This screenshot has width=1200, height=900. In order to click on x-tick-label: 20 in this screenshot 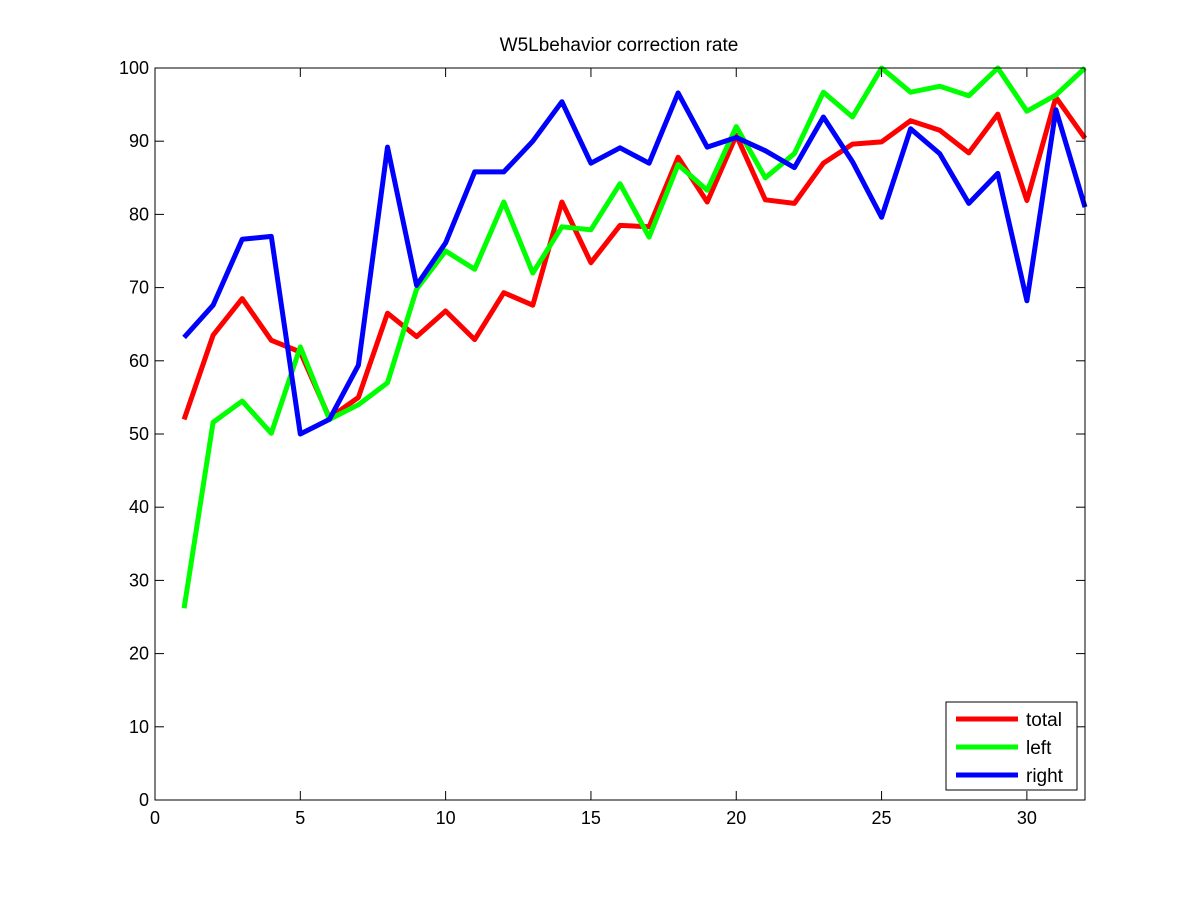, I will do `click(736, 818)`.